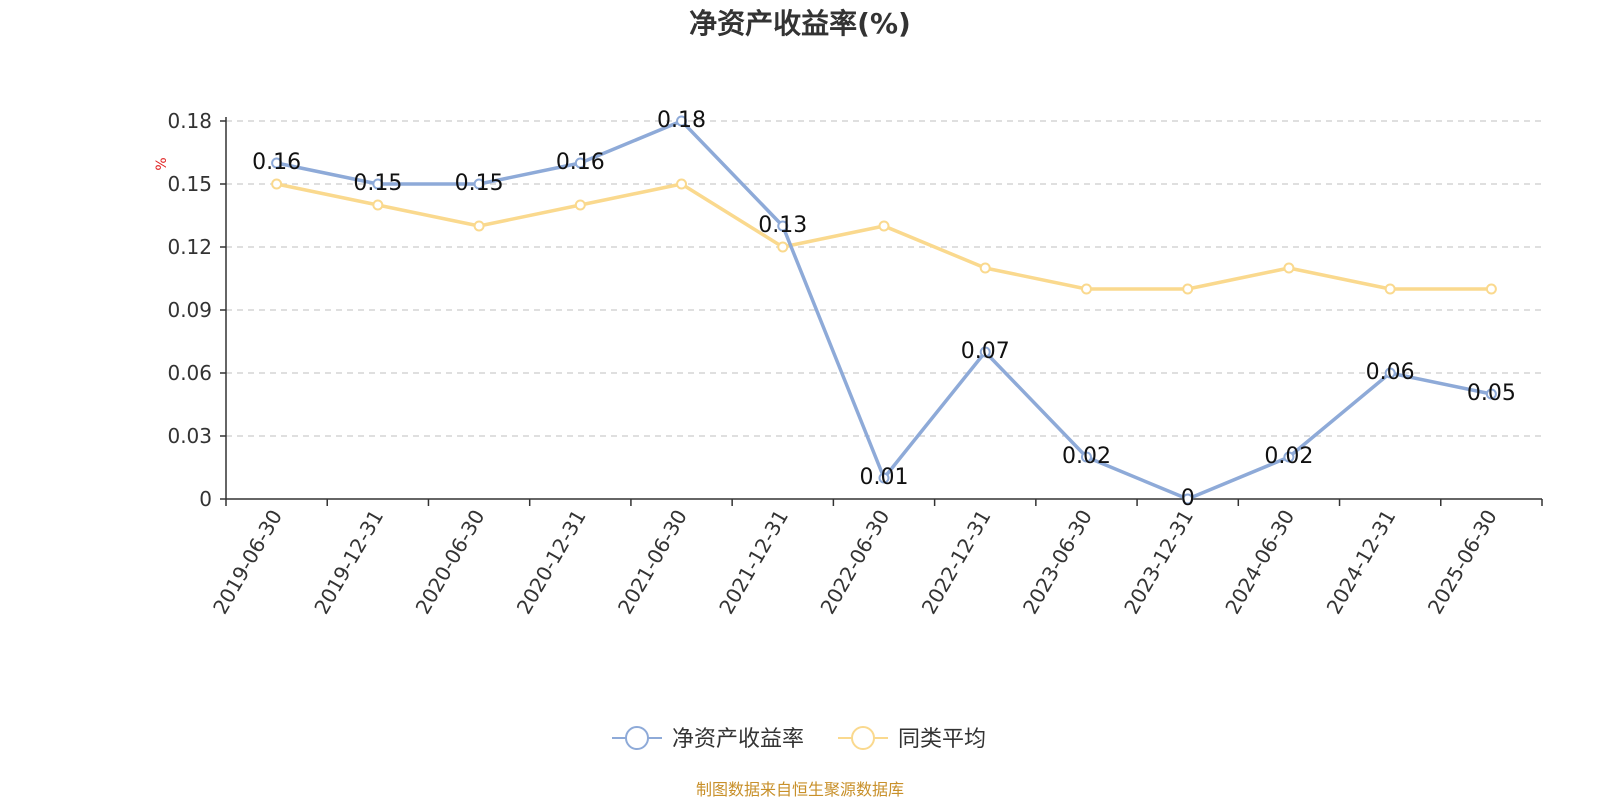 The height and width of the screenshot is (800, 1600). I want to click on y-tick-label: 0, so click(205, 499).